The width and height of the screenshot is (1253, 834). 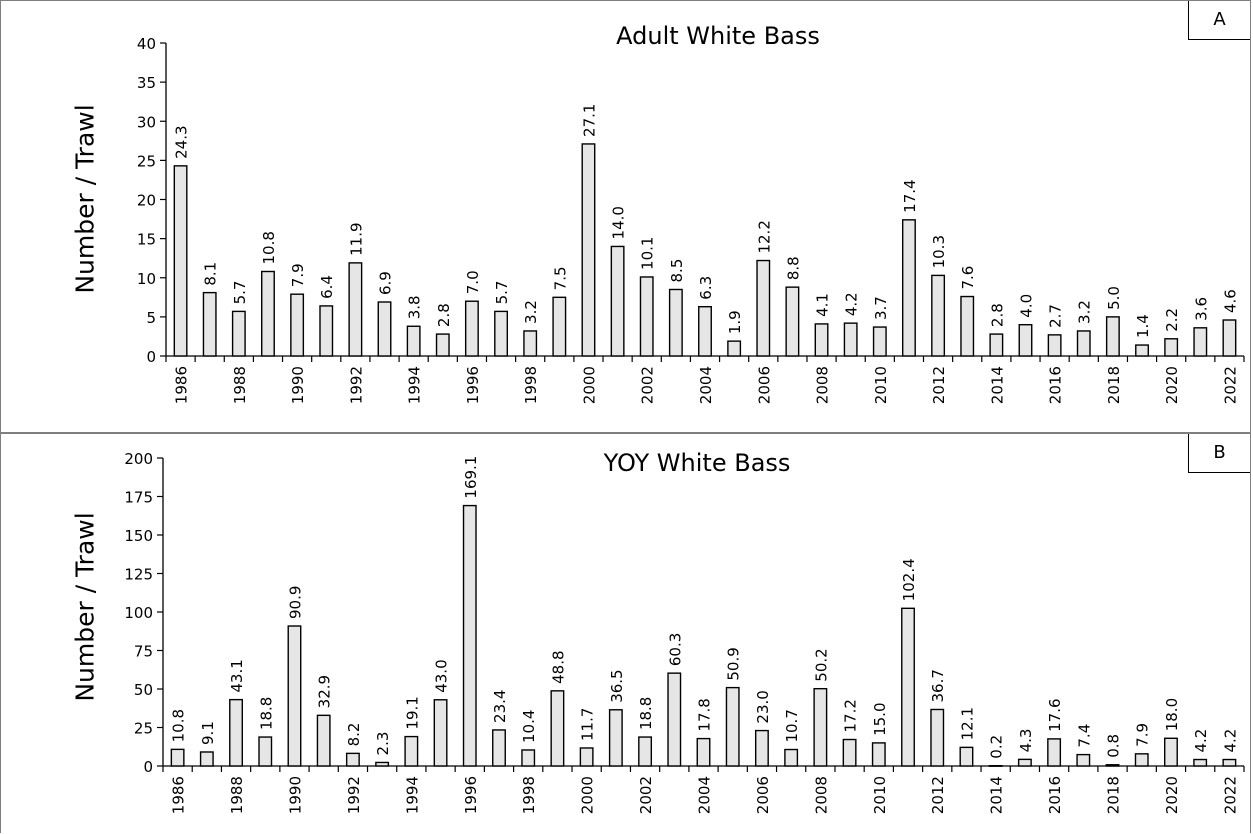 I want to click on data-label: 32.9, so click(x=325, y=691).